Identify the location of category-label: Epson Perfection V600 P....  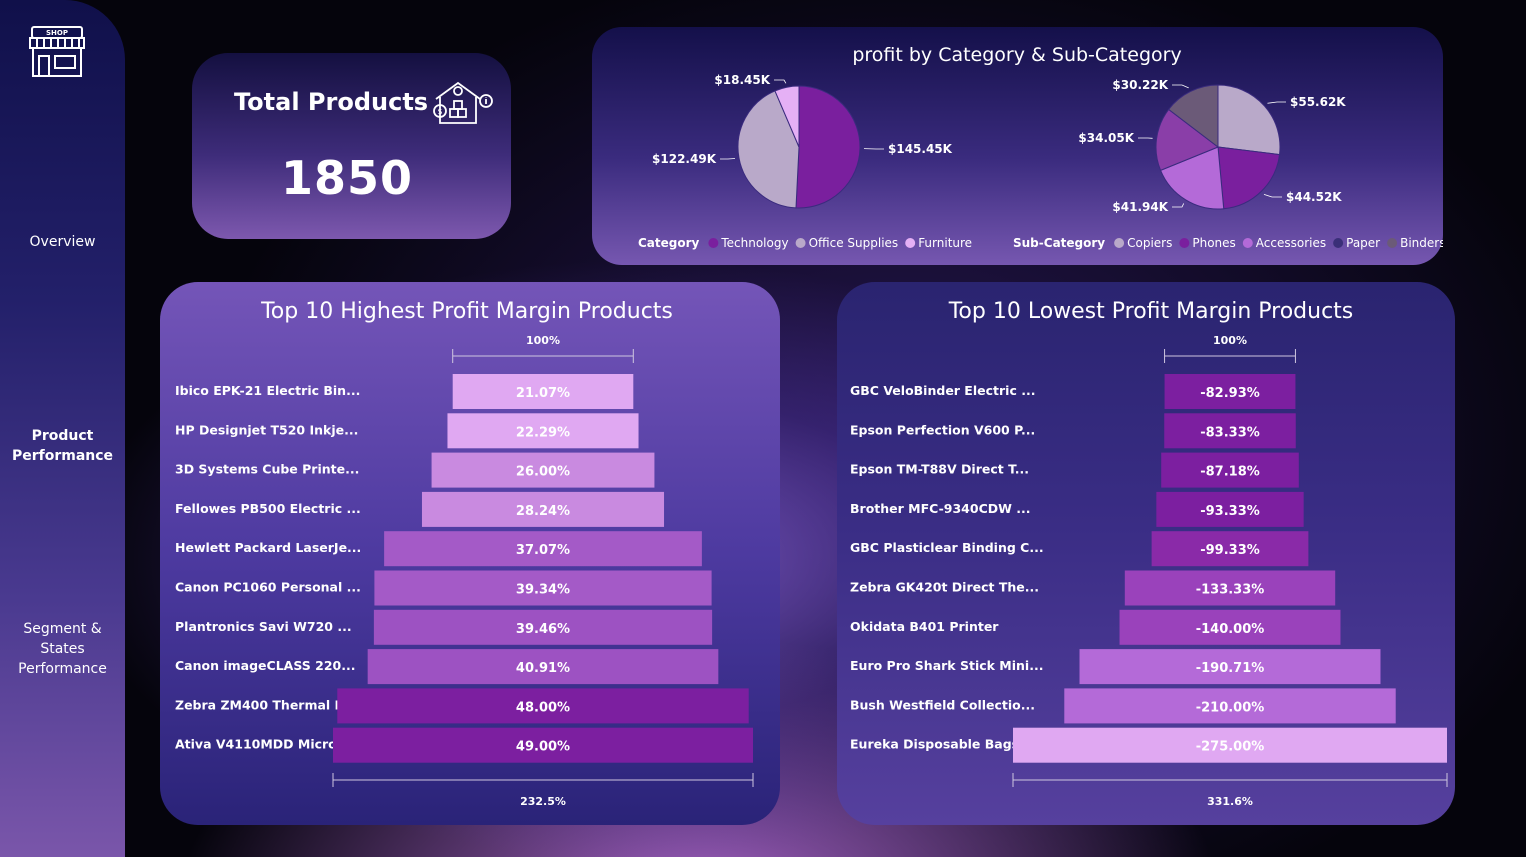
(942, 429).